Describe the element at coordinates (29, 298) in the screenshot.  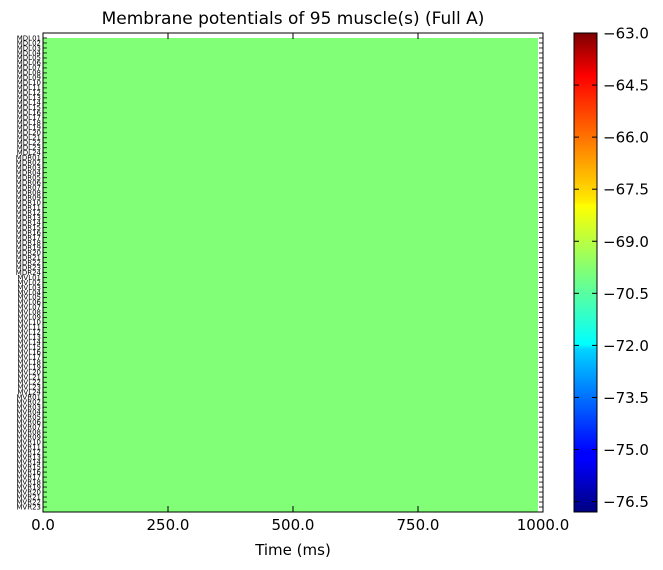
I see `y-tick-label: MVL05` at that location.